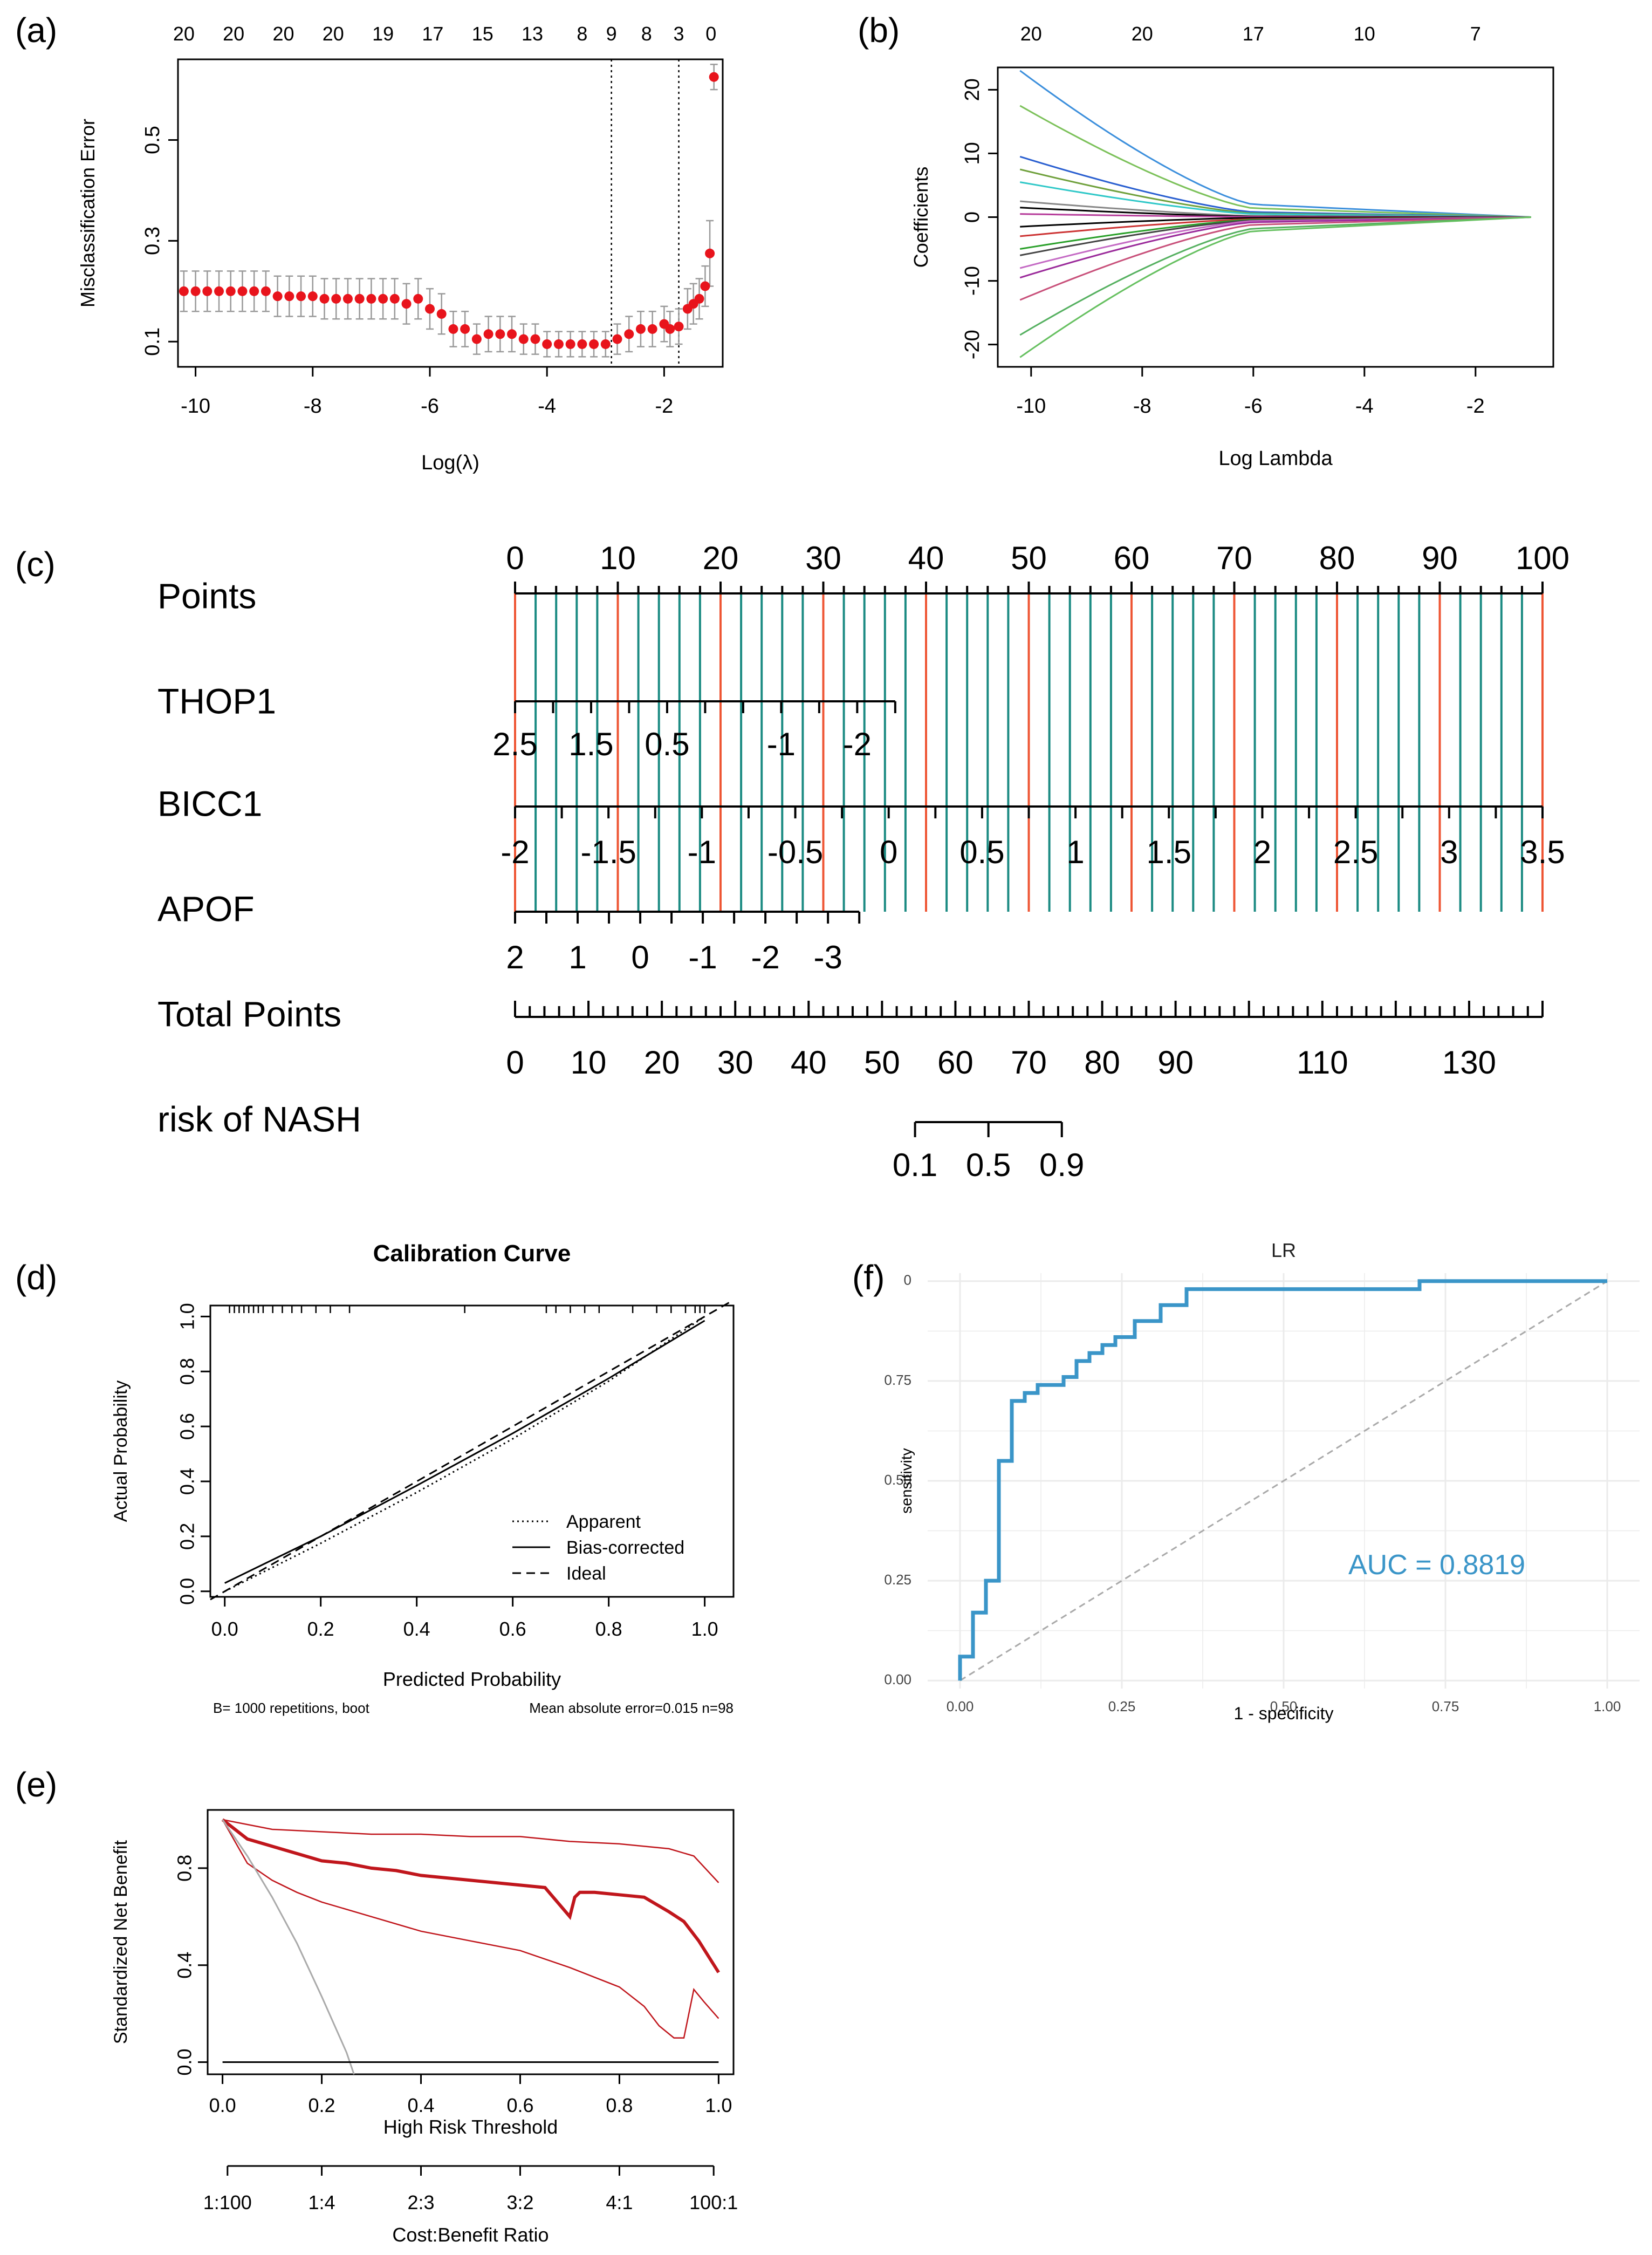 This screenshot has height=2255, width=1652. What do you see at coordinates (152, 341) in the screenshot?
I see `y-tick-label: 0.1` at bounding box center [152, 341].